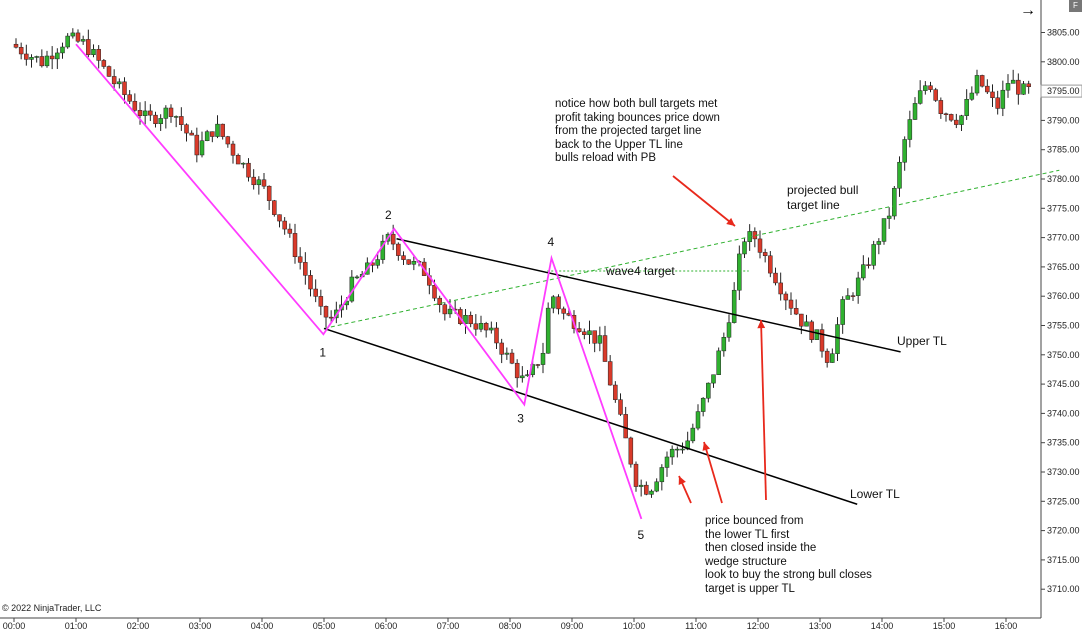 Image resolution: width=1082 pixels, height=633 pixels. I want to click on upper-tl-label: Upper TL, so click(922, 341).